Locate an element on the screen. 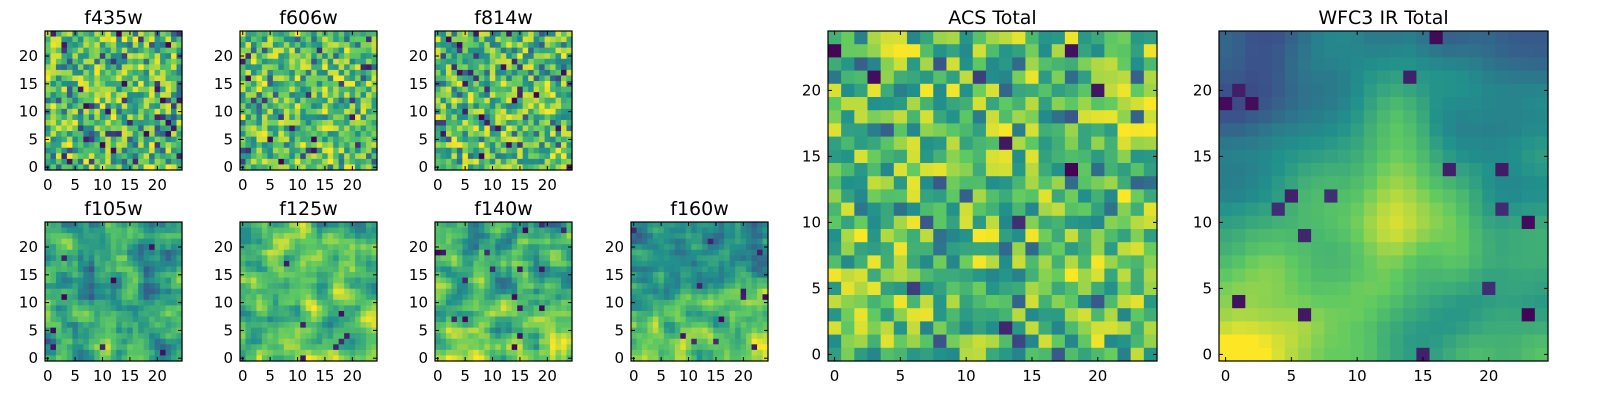  x-tick-label: 15 is located at coordinates (324, 185).